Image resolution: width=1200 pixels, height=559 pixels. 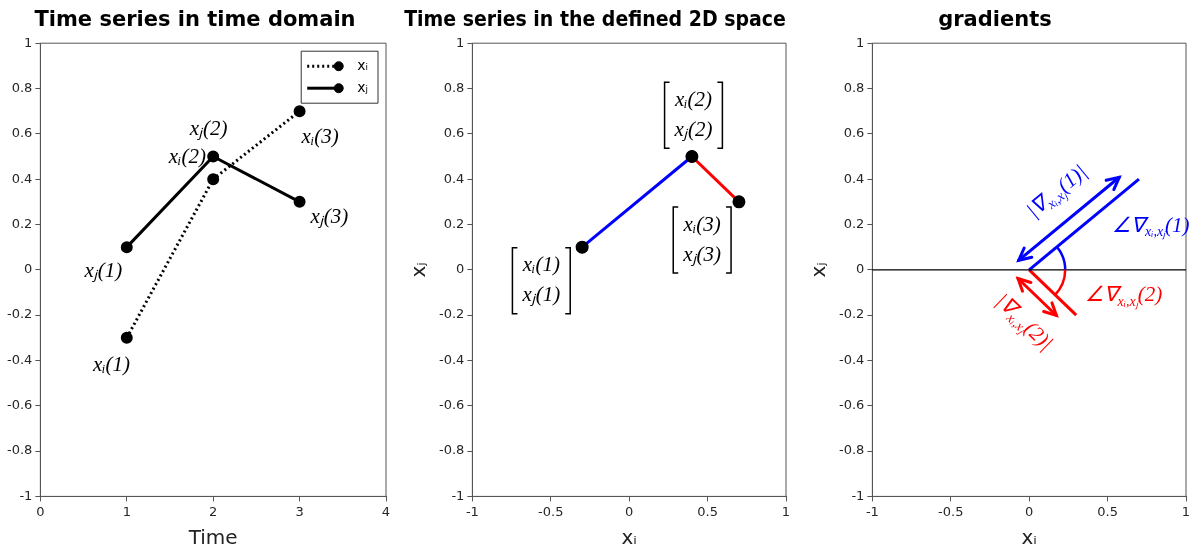 What do you see at coordinates (299, 511) in the screenshot?
I see `x-tick-label: 3` at bounding box center [299, 511].